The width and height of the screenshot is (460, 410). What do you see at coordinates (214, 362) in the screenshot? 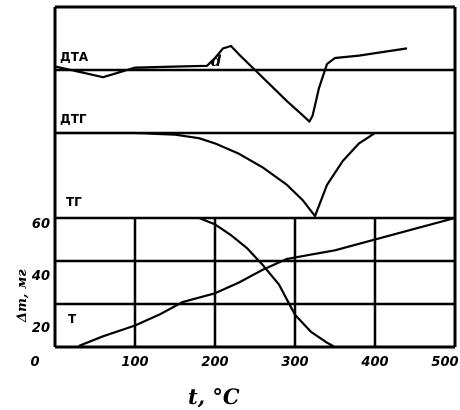
I see `x-tick-200: 200` at bounding box center [214, 362].